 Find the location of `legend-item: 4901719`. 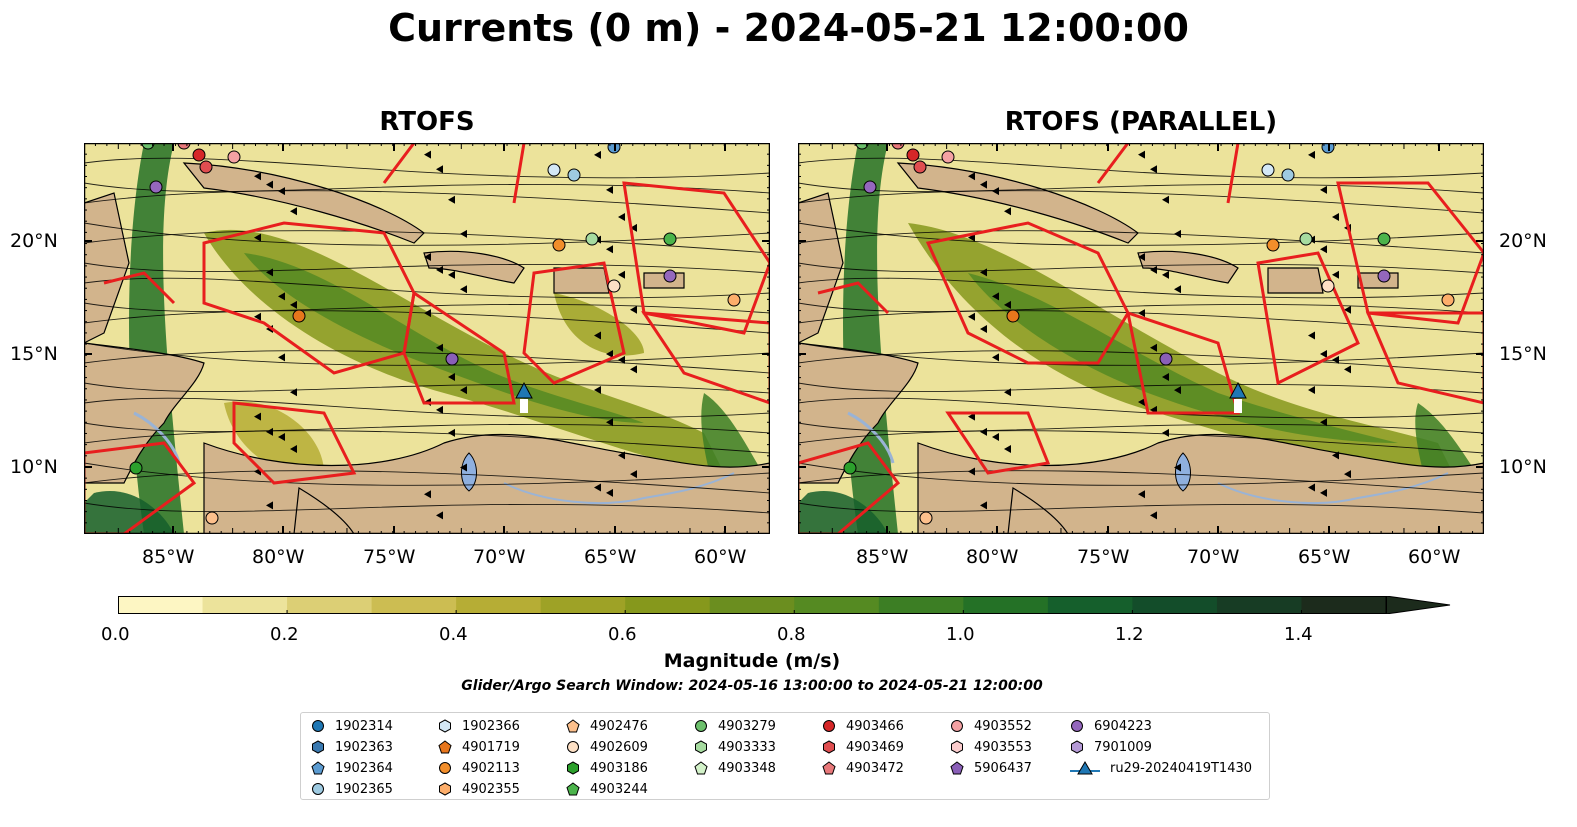

legend-item: 4901719 is located at coordinates (479, 747).